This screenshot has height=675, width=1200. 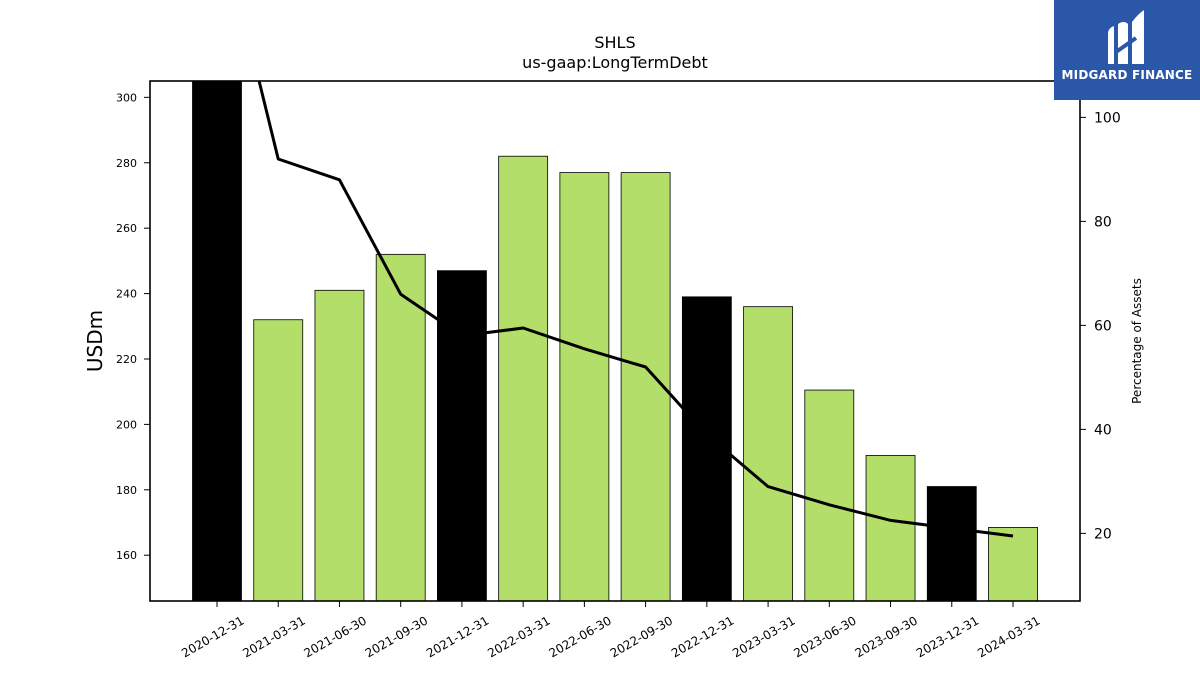 I want to click on chart-subtitle: us-gaap:LongTermDebt, so click(x=615, y=62).